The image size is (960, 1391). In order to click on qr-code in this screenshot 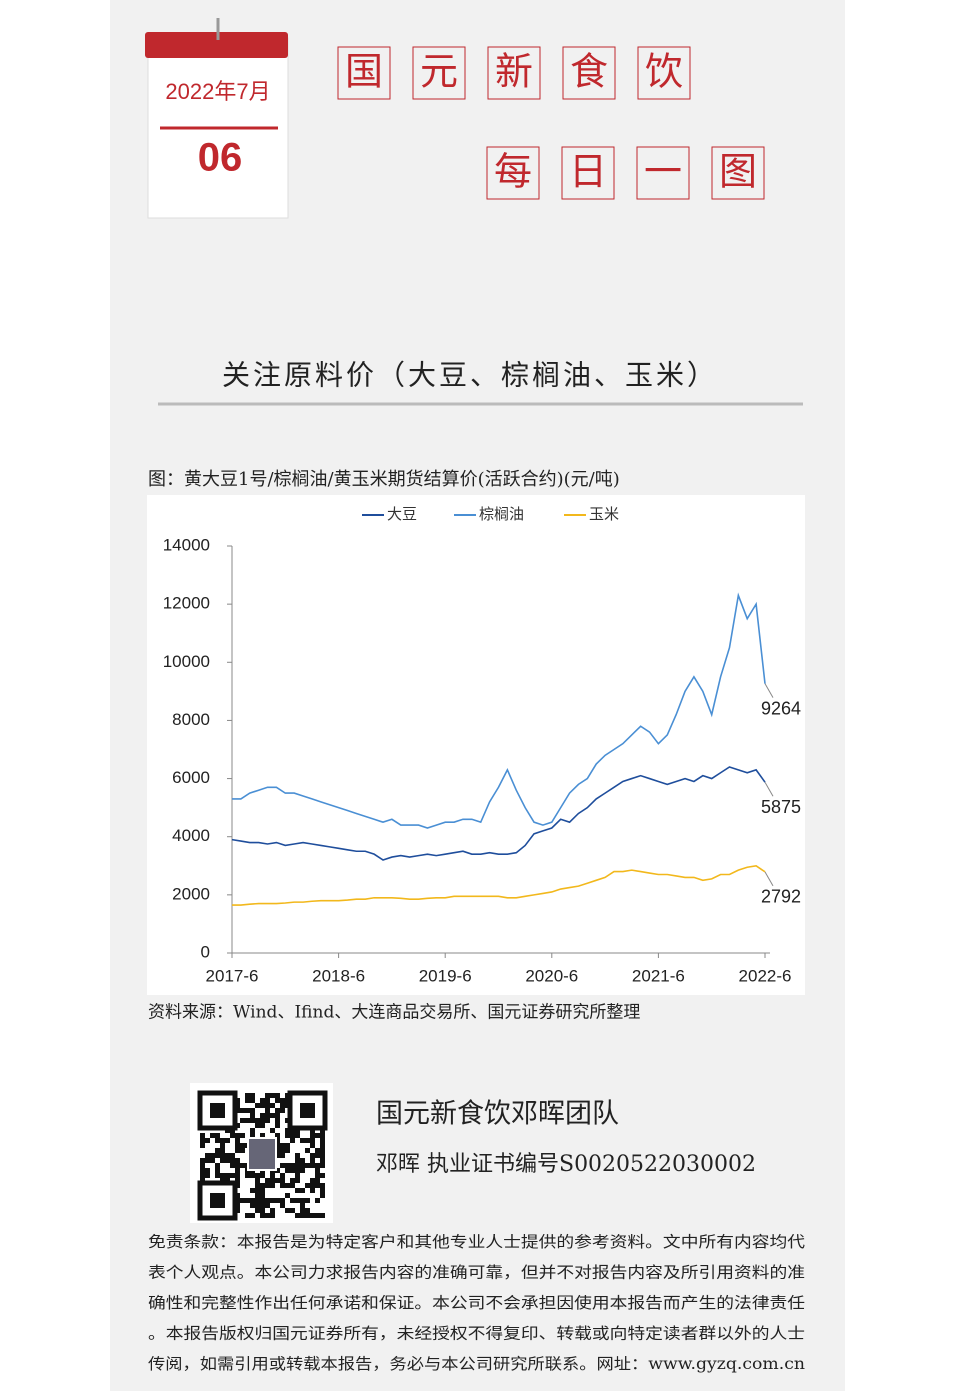, I will do `click(261, 1153)`.